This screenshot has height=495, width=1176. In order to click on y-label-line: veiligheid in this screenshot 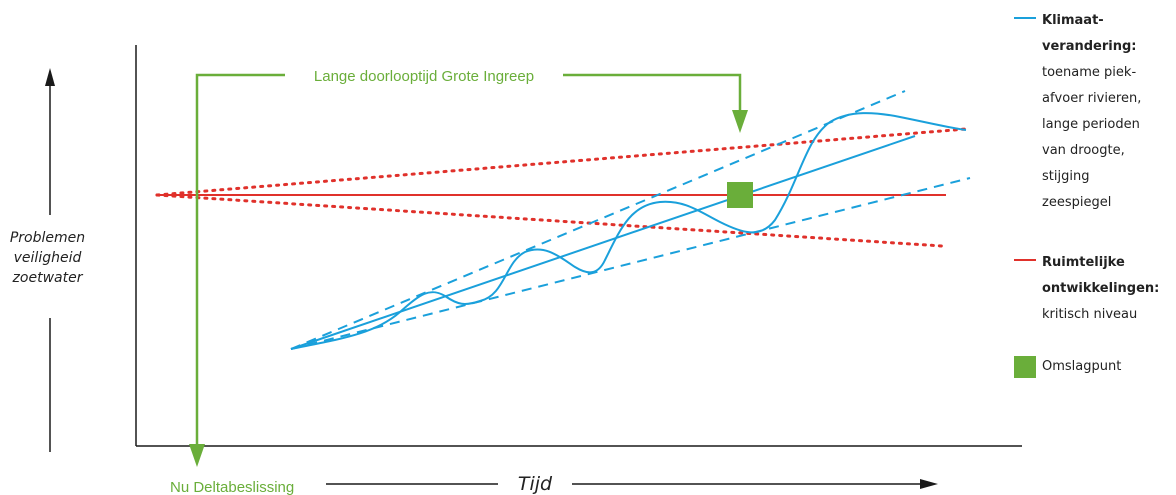, I will do `click(47, 258)`.